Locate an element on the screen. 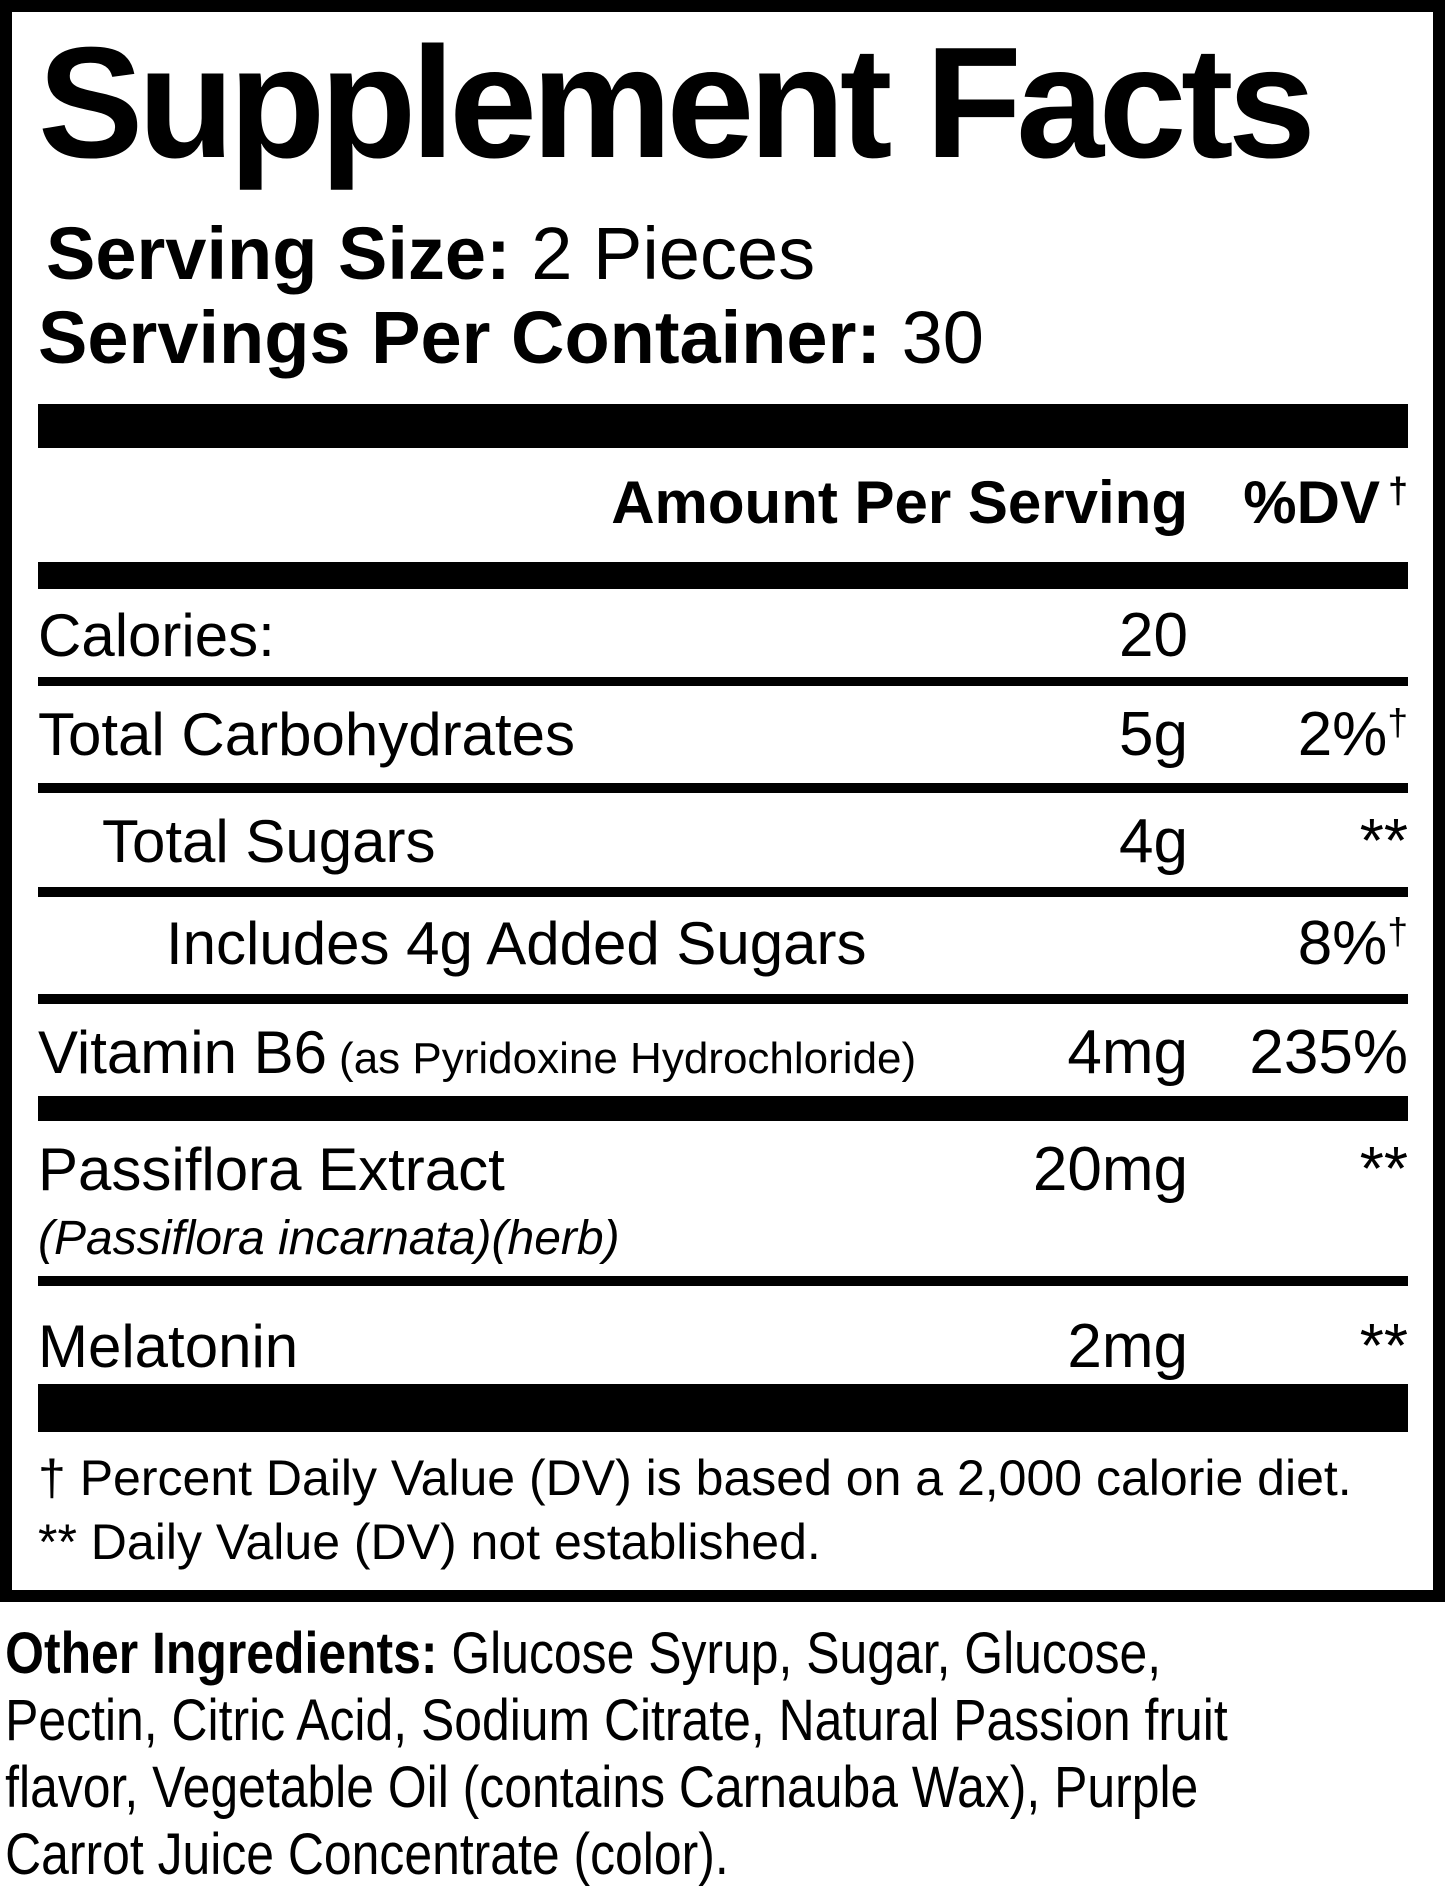 Image resolution: width=1445 pixels, height=1888 pixels. nutrient-row-added-sugars: Includes 4g Added Sugars 8%† is located at coordinates (723, 950).